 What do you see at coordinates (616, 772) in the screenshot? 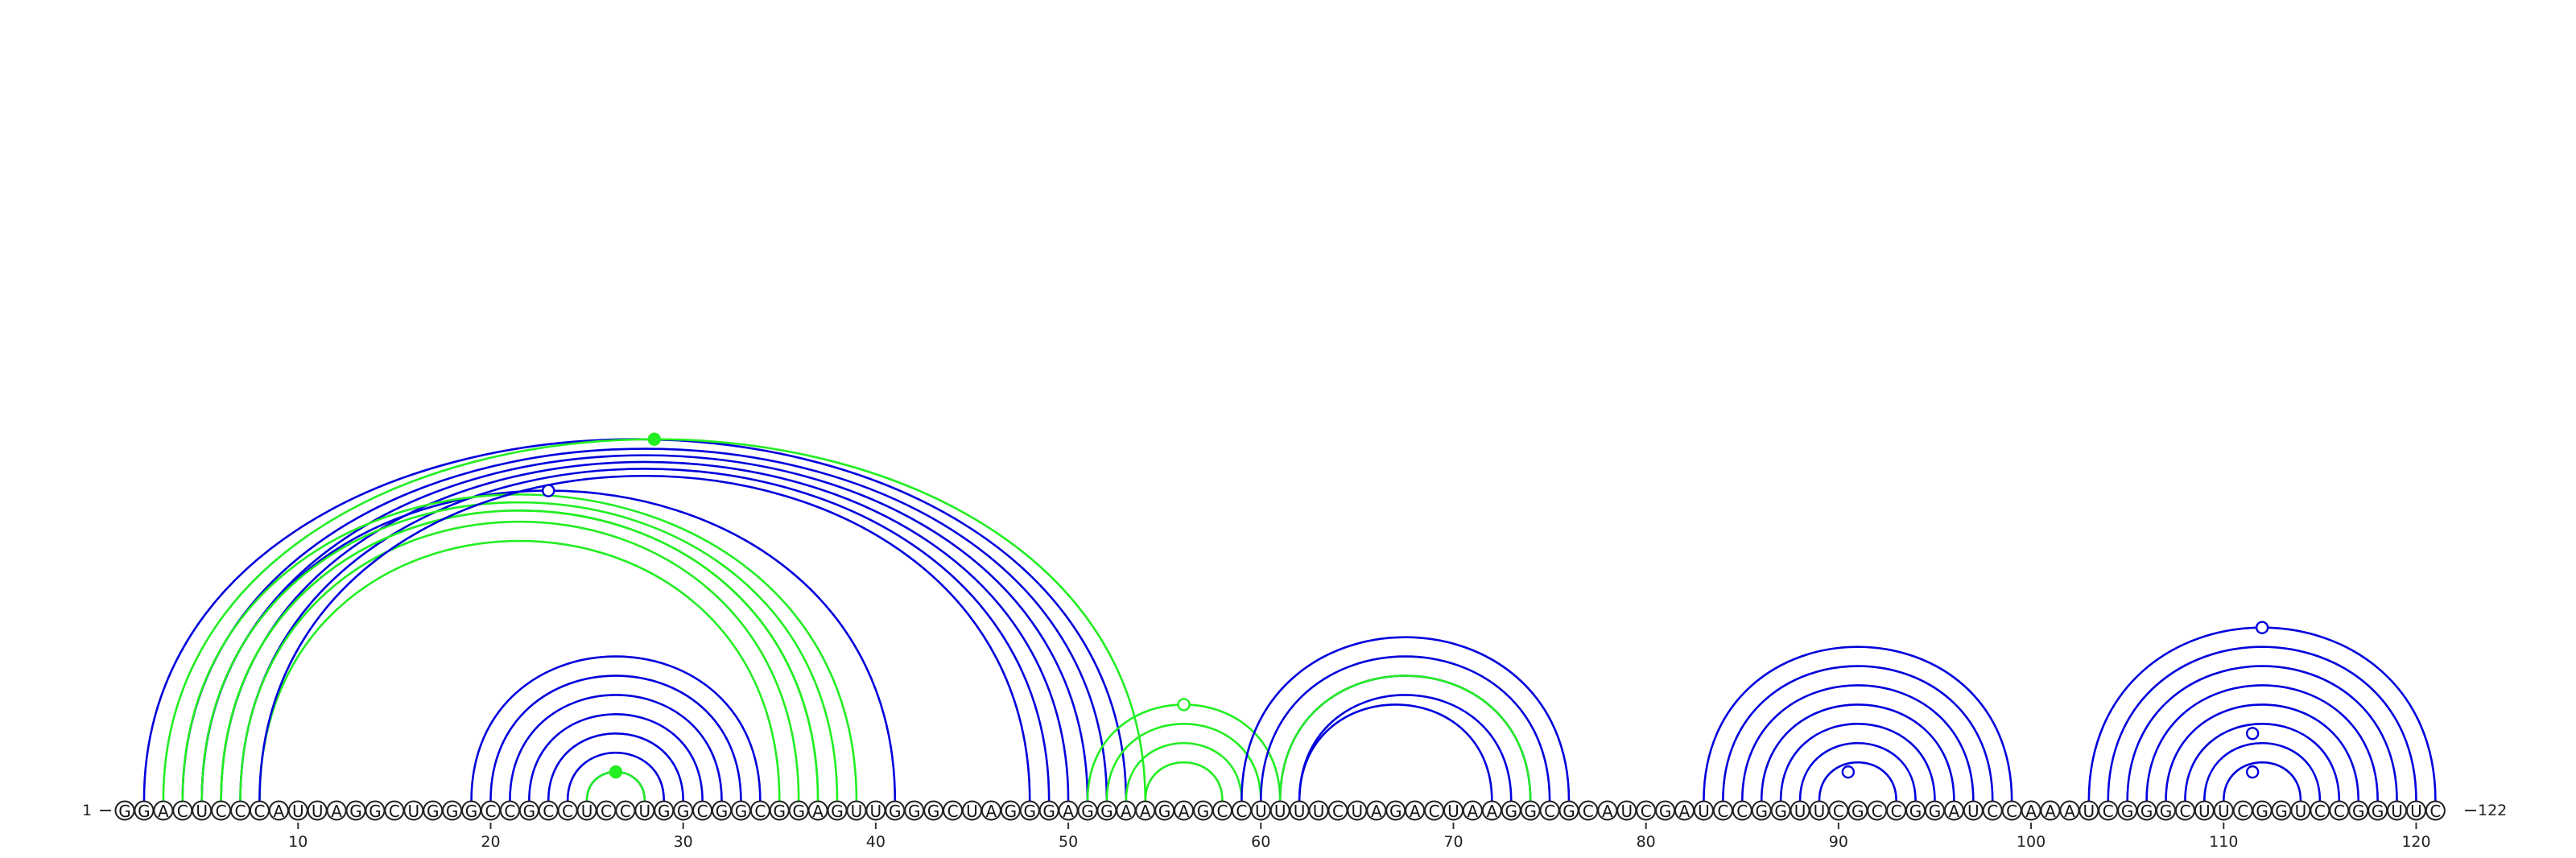
I see `filled-pair-marker` at bounding box center [616, 772].